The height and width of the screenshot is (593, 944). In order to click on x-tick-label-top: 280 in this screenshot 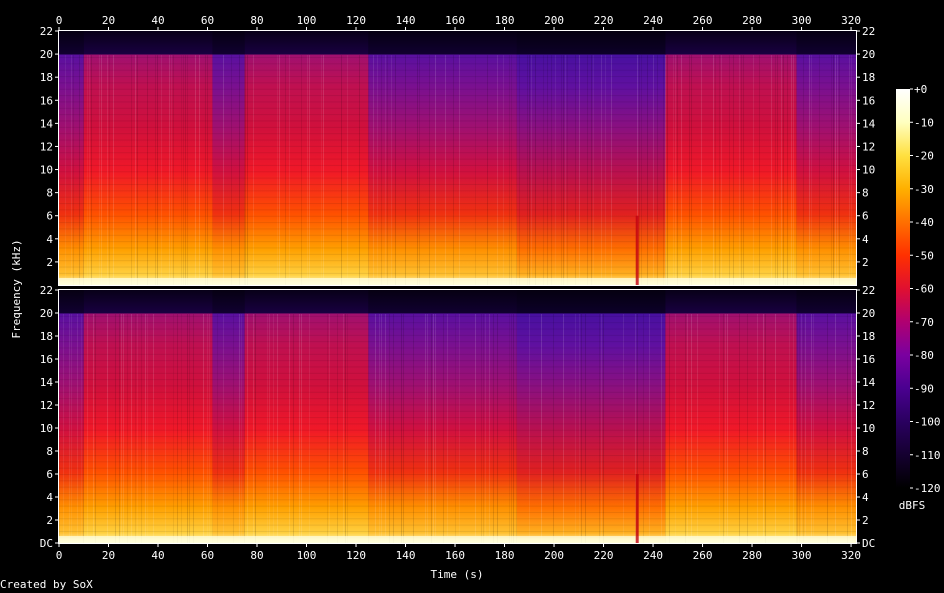, I will do `click(752, 20)`.